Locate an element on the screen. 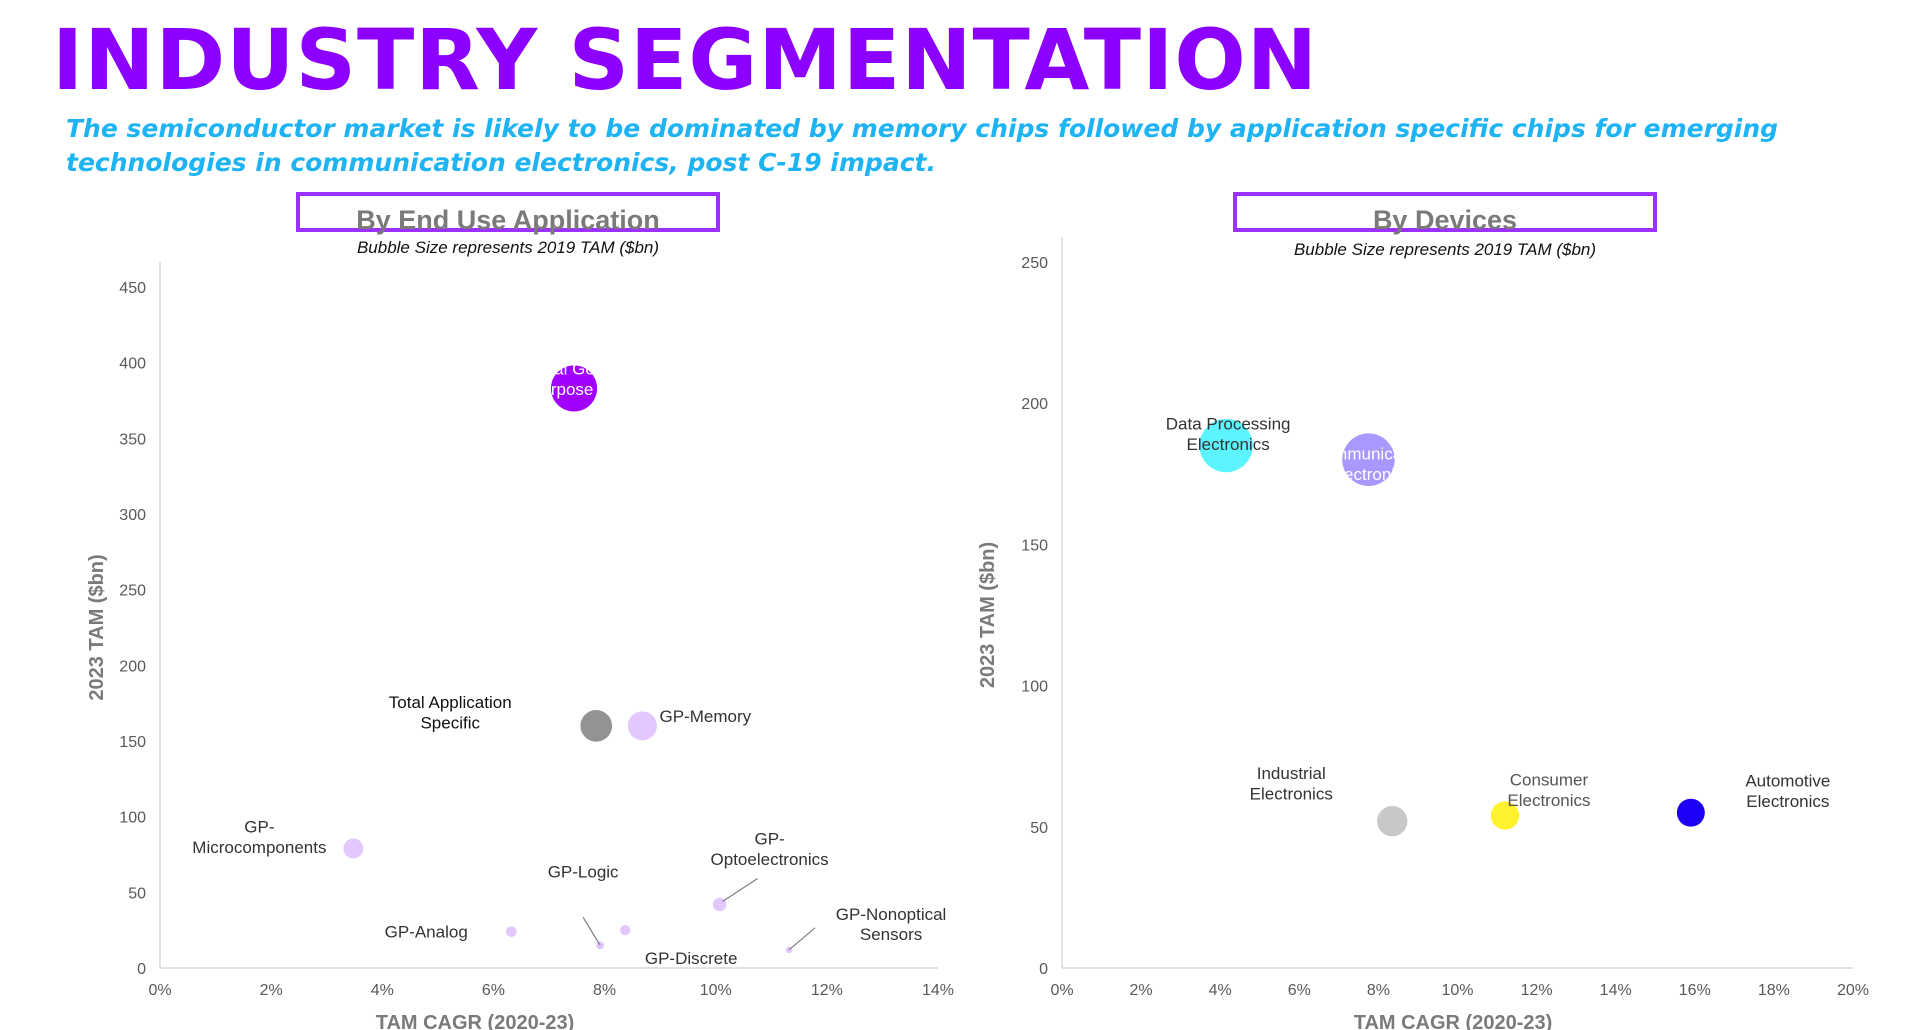 This screenshot has width=1905, height=1030. x-tick-label: 0% is located at coordinates (159, 990).